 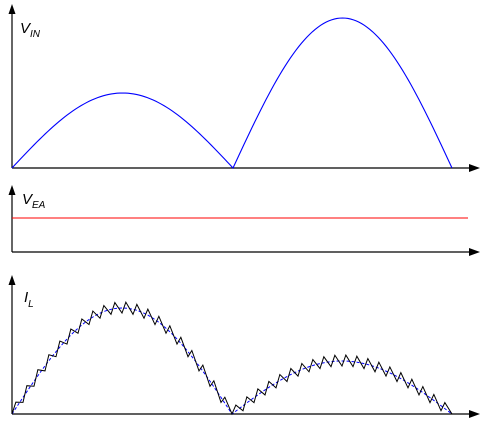 I want to click on il-label: IL, so click(x=29, y=299).